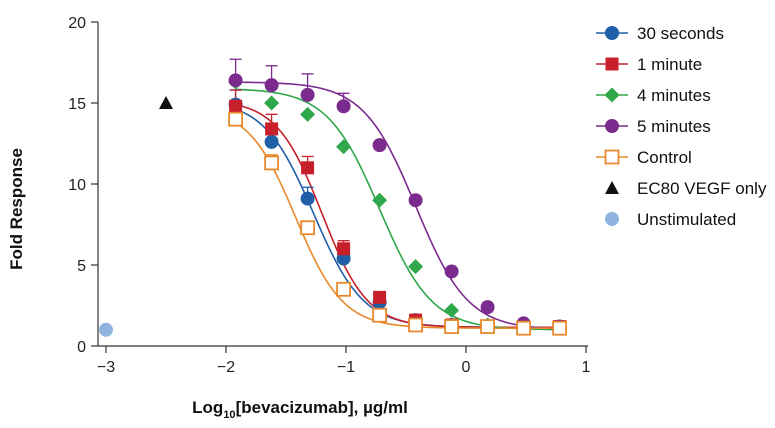 This screenshot has width=775, height=428. I want to click on x-axis-label-subscript: 10, so click(229, 415).